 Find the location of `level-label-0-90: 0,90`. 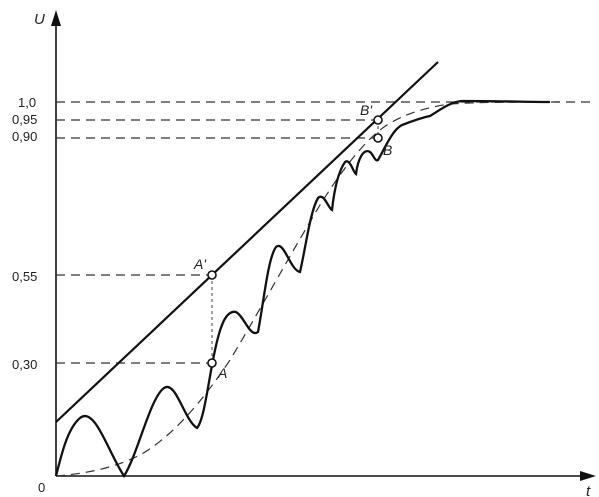

level-label-0-90: 0,90 is located at coordinates (24, 136).